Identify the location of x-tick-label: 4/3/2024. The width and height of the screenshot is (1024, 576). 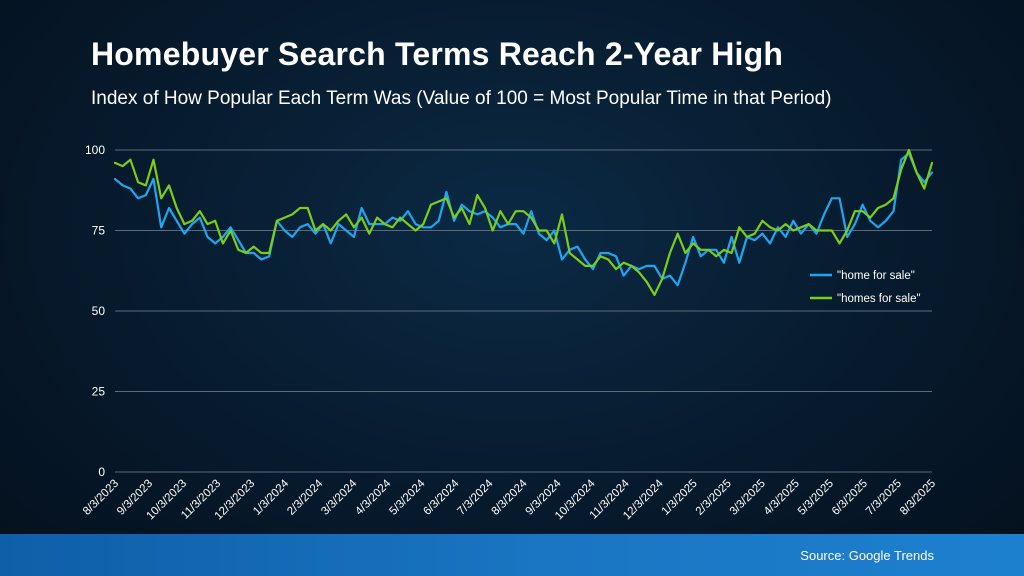
(373, 497).